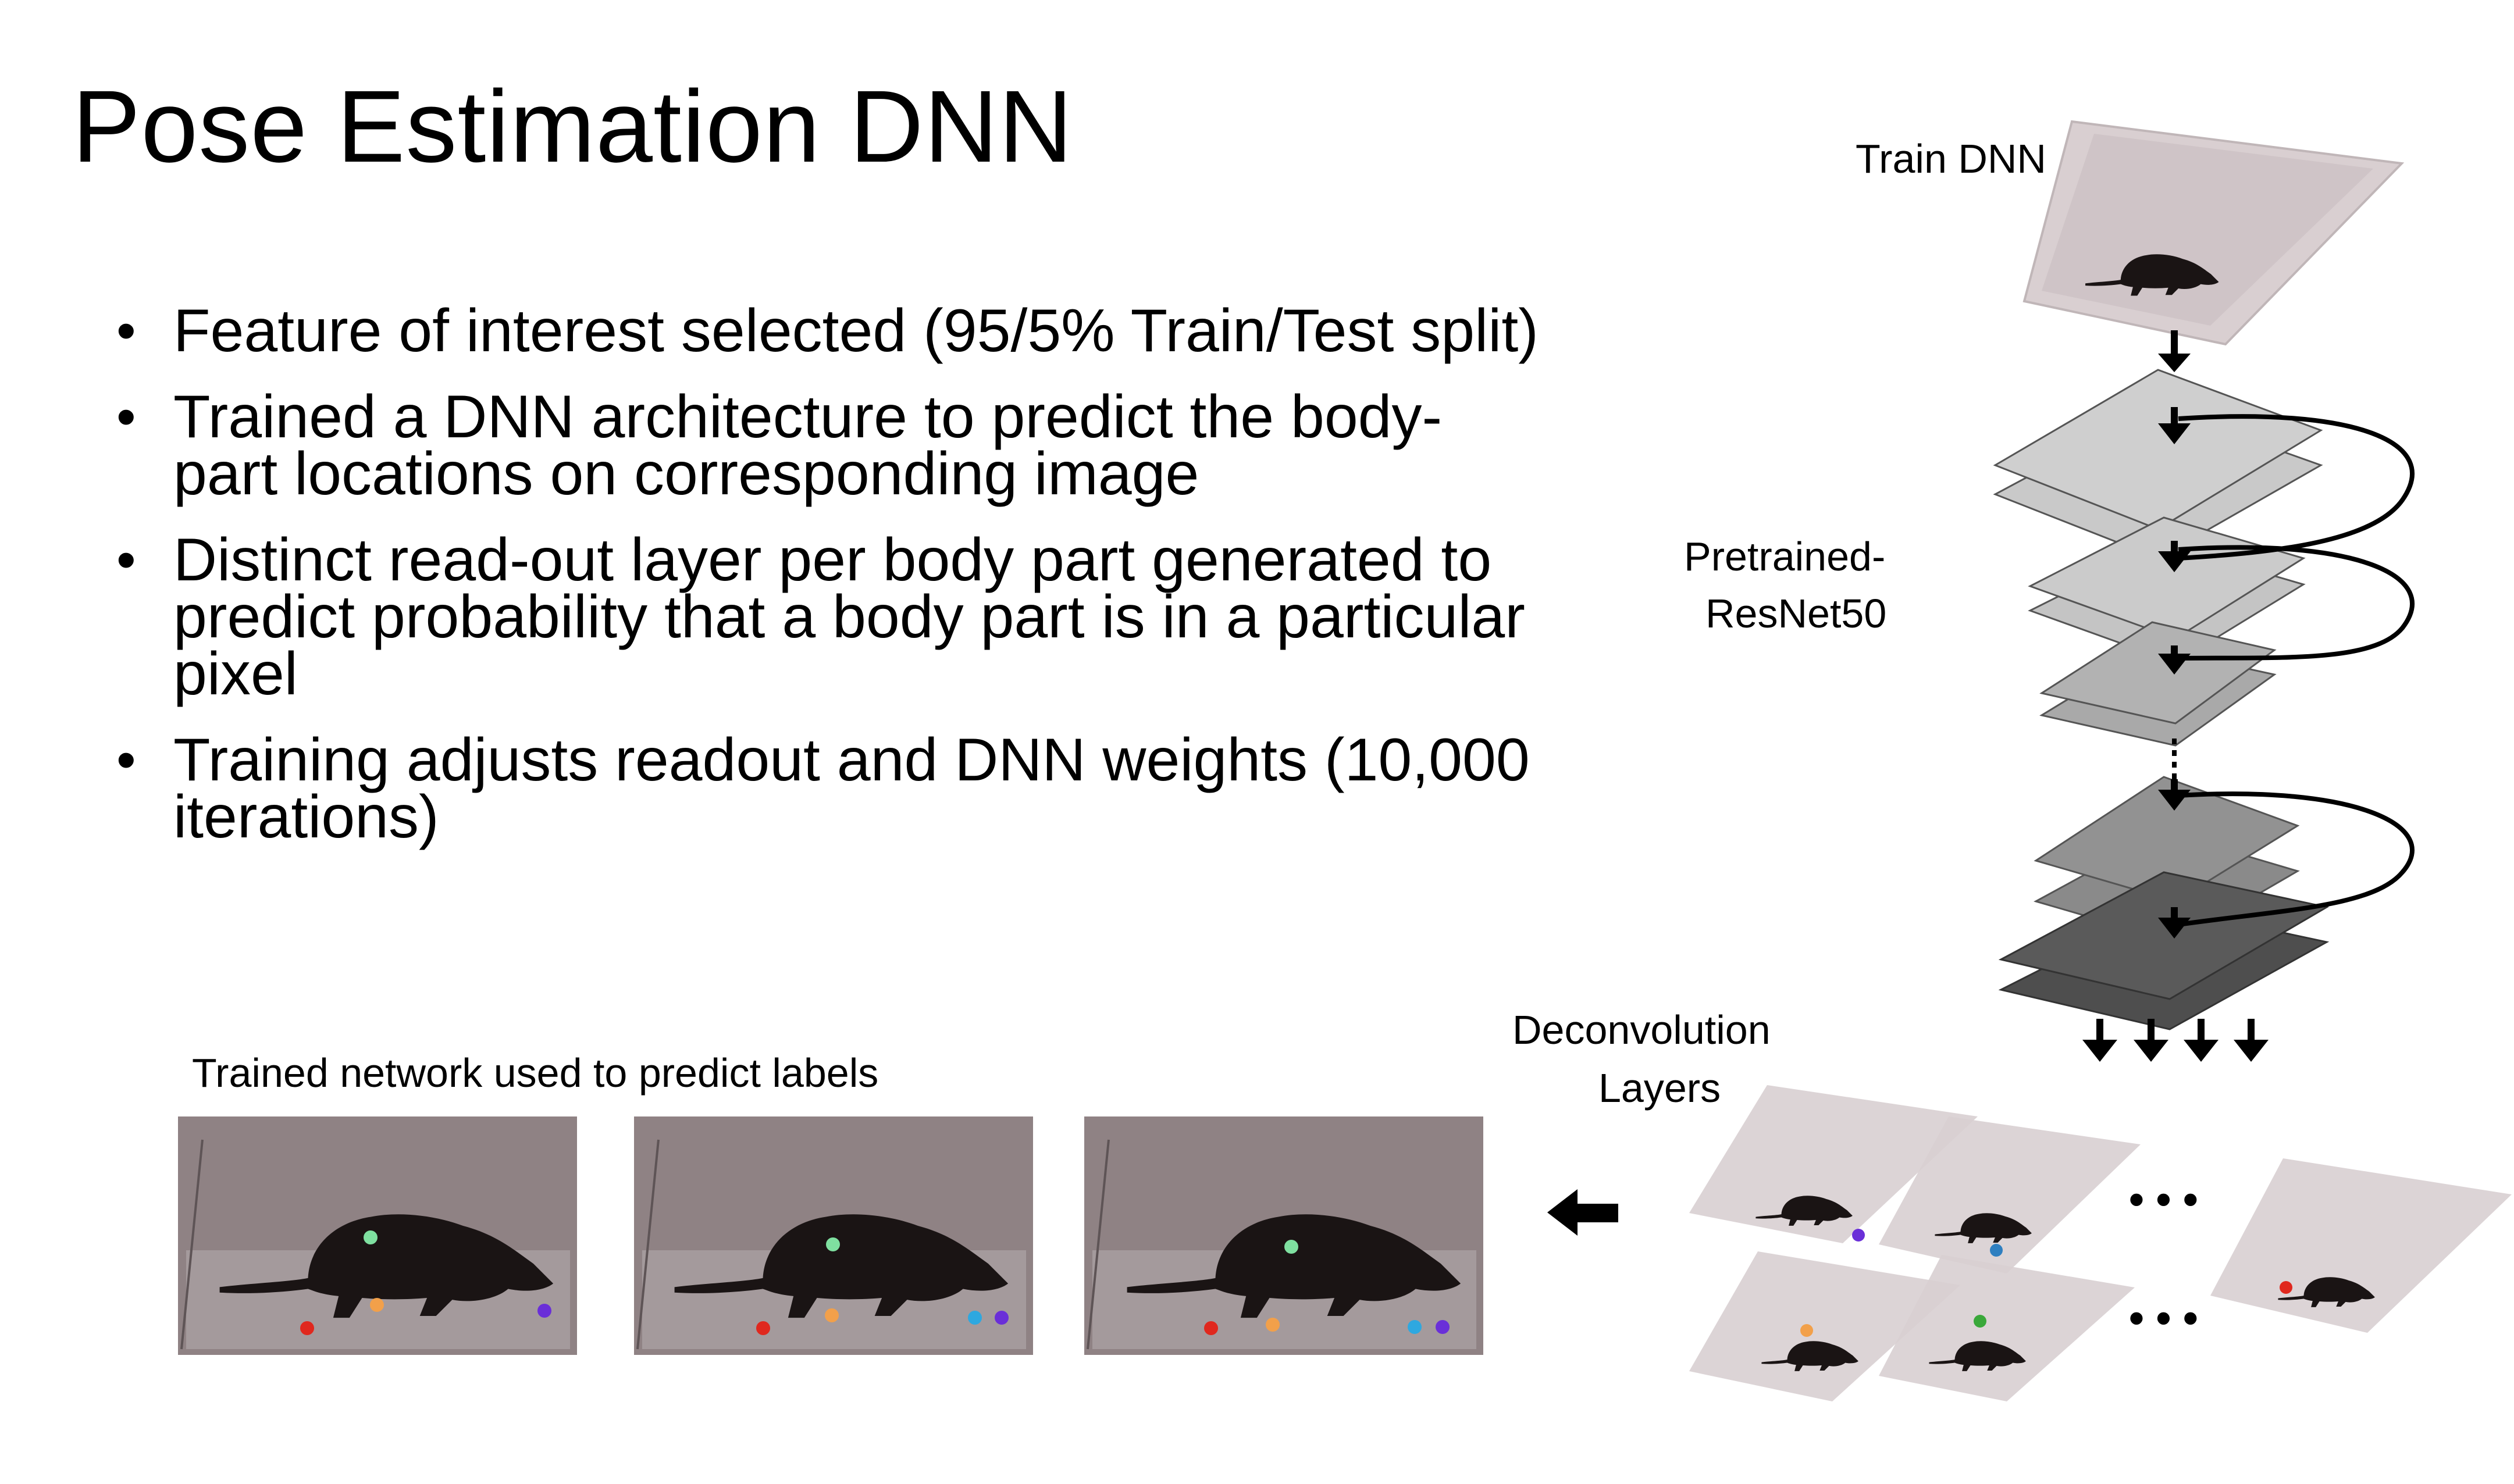 This screenshot has height=1484, width=2514. Describe the element at coordinates (2213, 233) in the screenshot. I see `train-image` at that location.